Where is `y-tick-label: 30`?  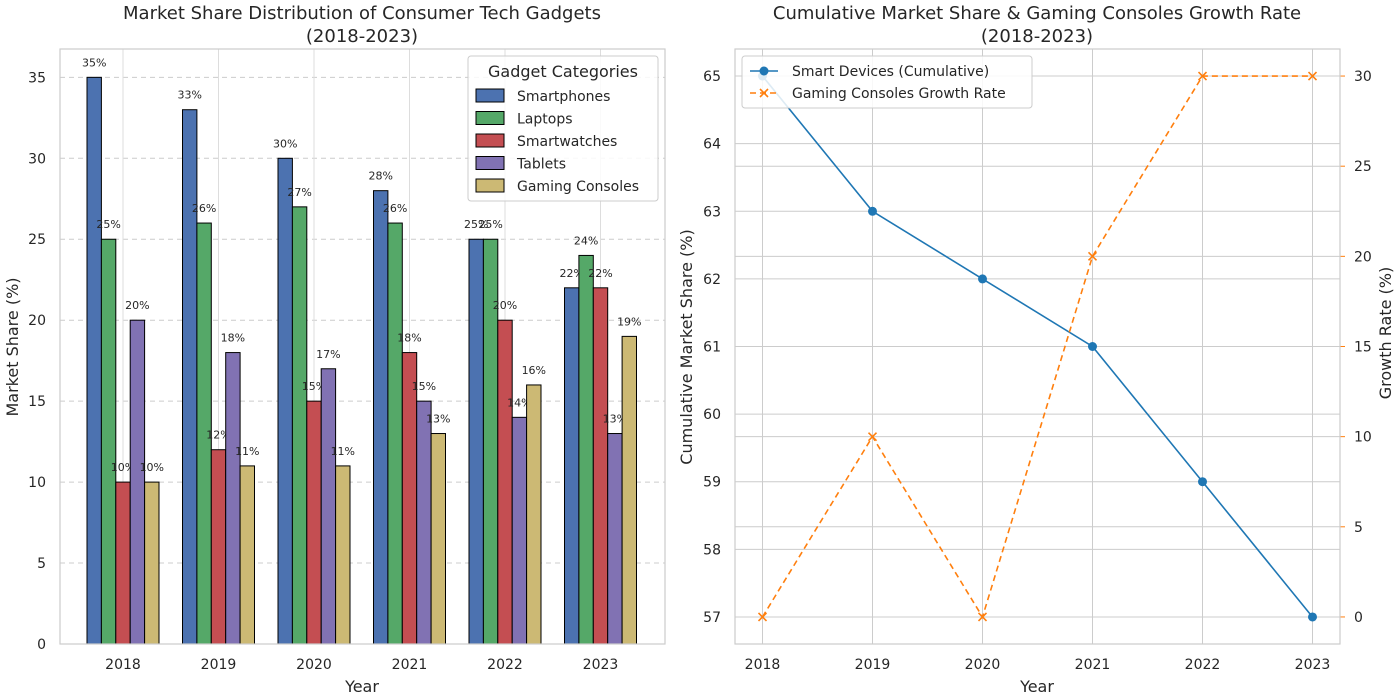 y-tick-label: 30 is located at coordinates (37, 159).